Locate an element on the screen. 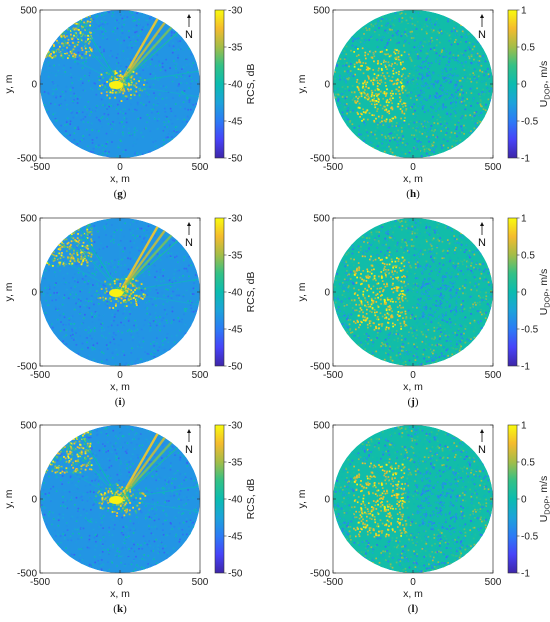 This screenshot has height=622, width=550. colorbar-tick-label: -40 is located at coordinates (235, 85).